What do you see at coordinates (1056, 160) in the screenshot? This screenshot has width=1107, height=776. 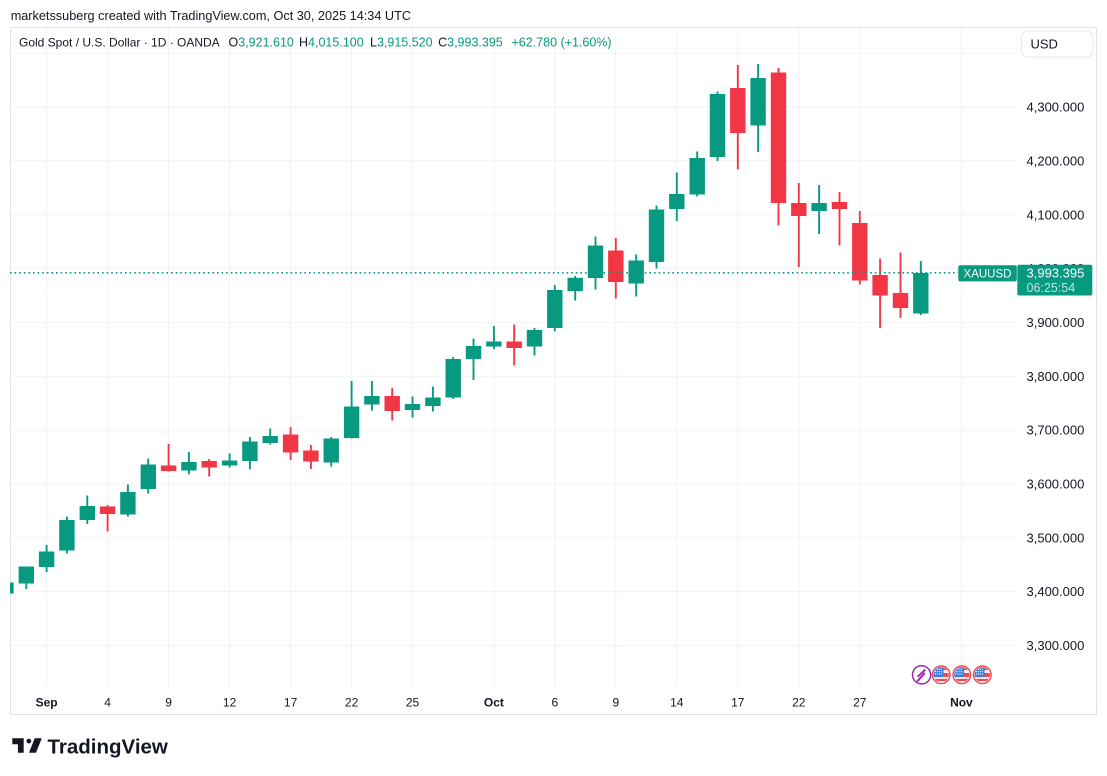 I see `svg-text: 4,200.000` at bounding box center [1056, 160].